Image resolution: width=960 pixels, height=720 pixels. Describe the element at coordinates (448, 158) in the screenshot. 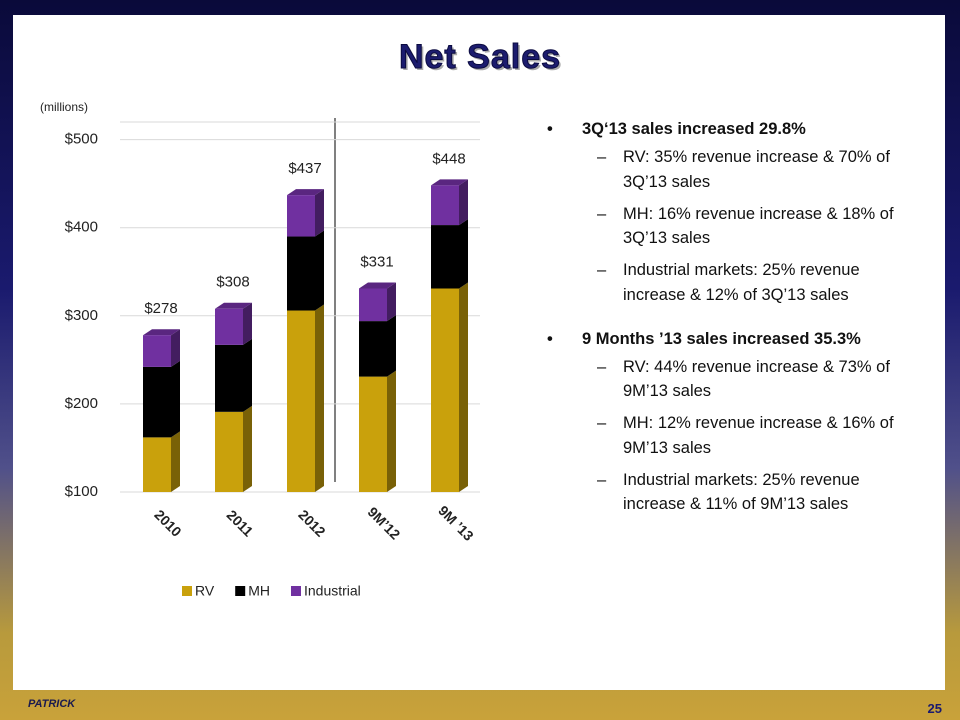

I see `total-label: $448` at that location.